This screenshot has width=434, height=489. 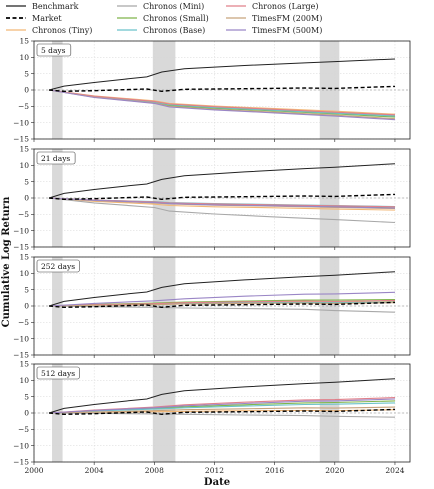 I want to click on legend-entry-chronos-small: Chronos (Small), so click(x=163, y=18).